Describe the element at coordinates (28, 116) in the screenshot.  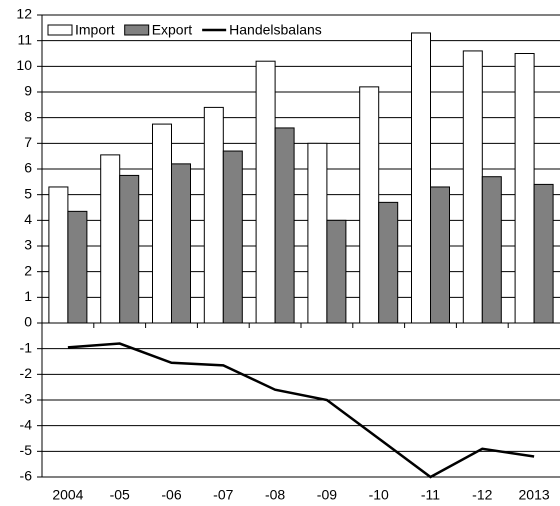
I see `y-tick-label: 8` at that location.